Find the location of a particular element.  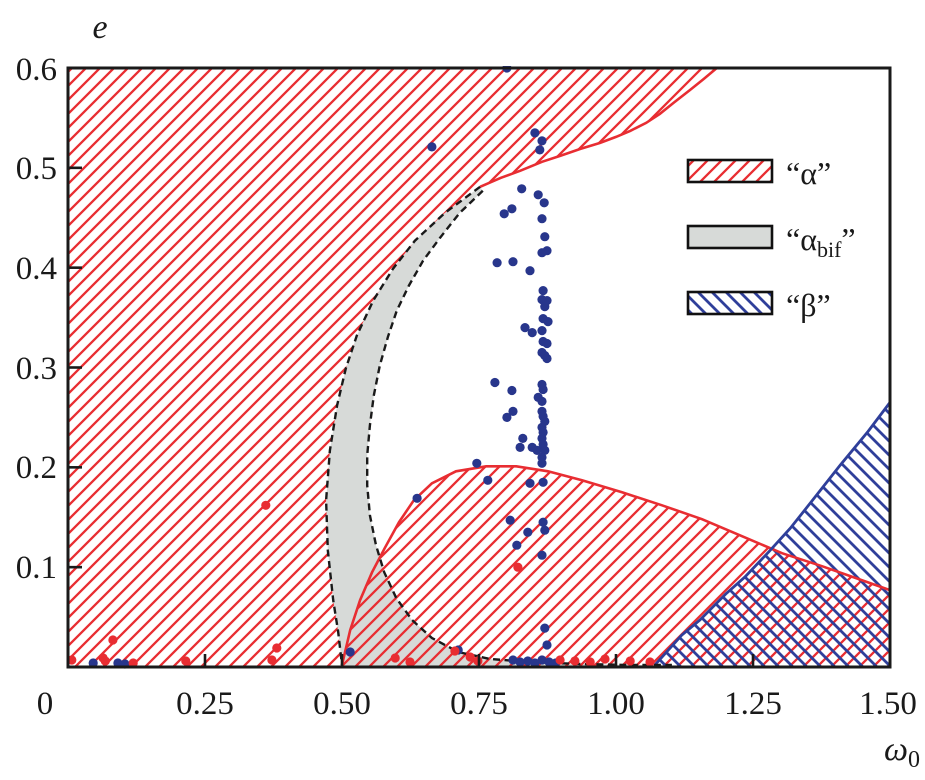

y-tick-label: 0.2 is located at coordinates (36, 468).